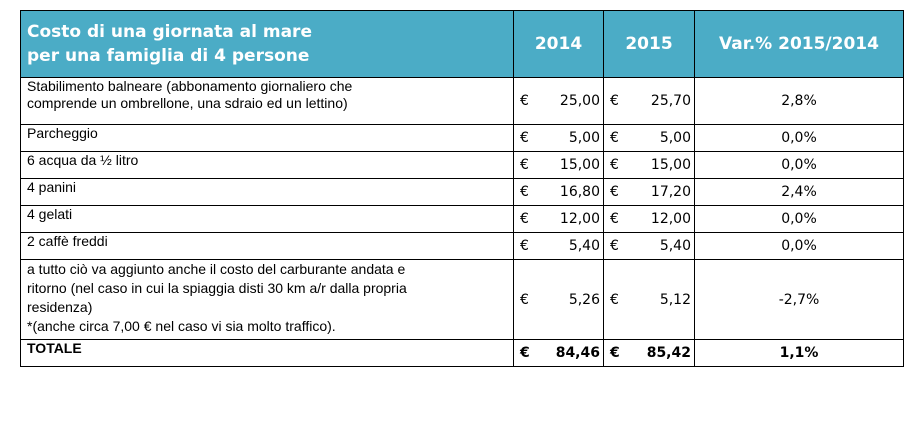  What do you see at coordinates (558, 299) in the screenshot?
I see `value-2014: €5,26` at bounding box center [558, 299].